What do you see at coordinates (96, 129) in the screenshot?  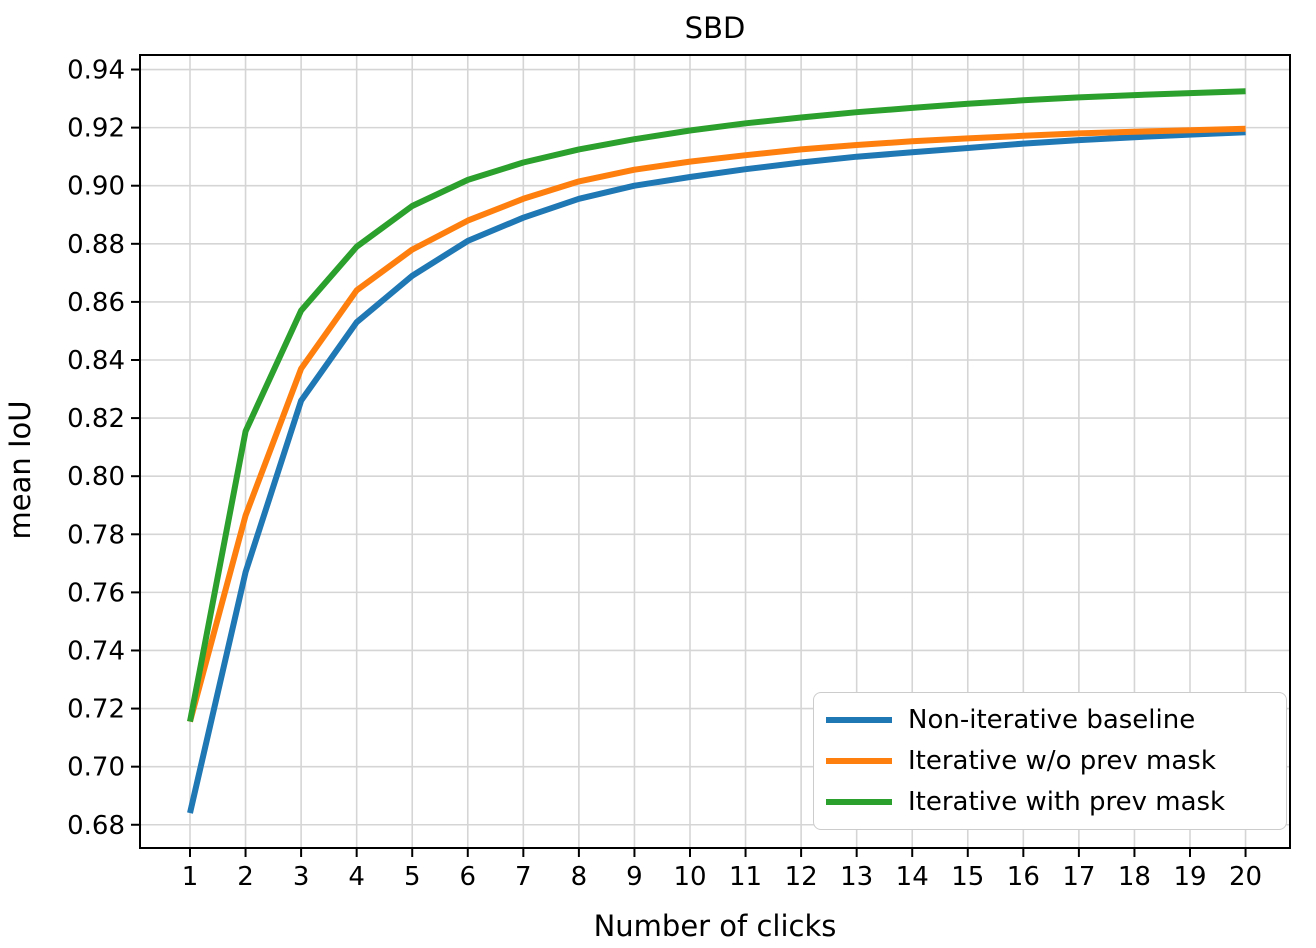 I see `y-tick-label: 0.92` at bounding box center [96, 129].